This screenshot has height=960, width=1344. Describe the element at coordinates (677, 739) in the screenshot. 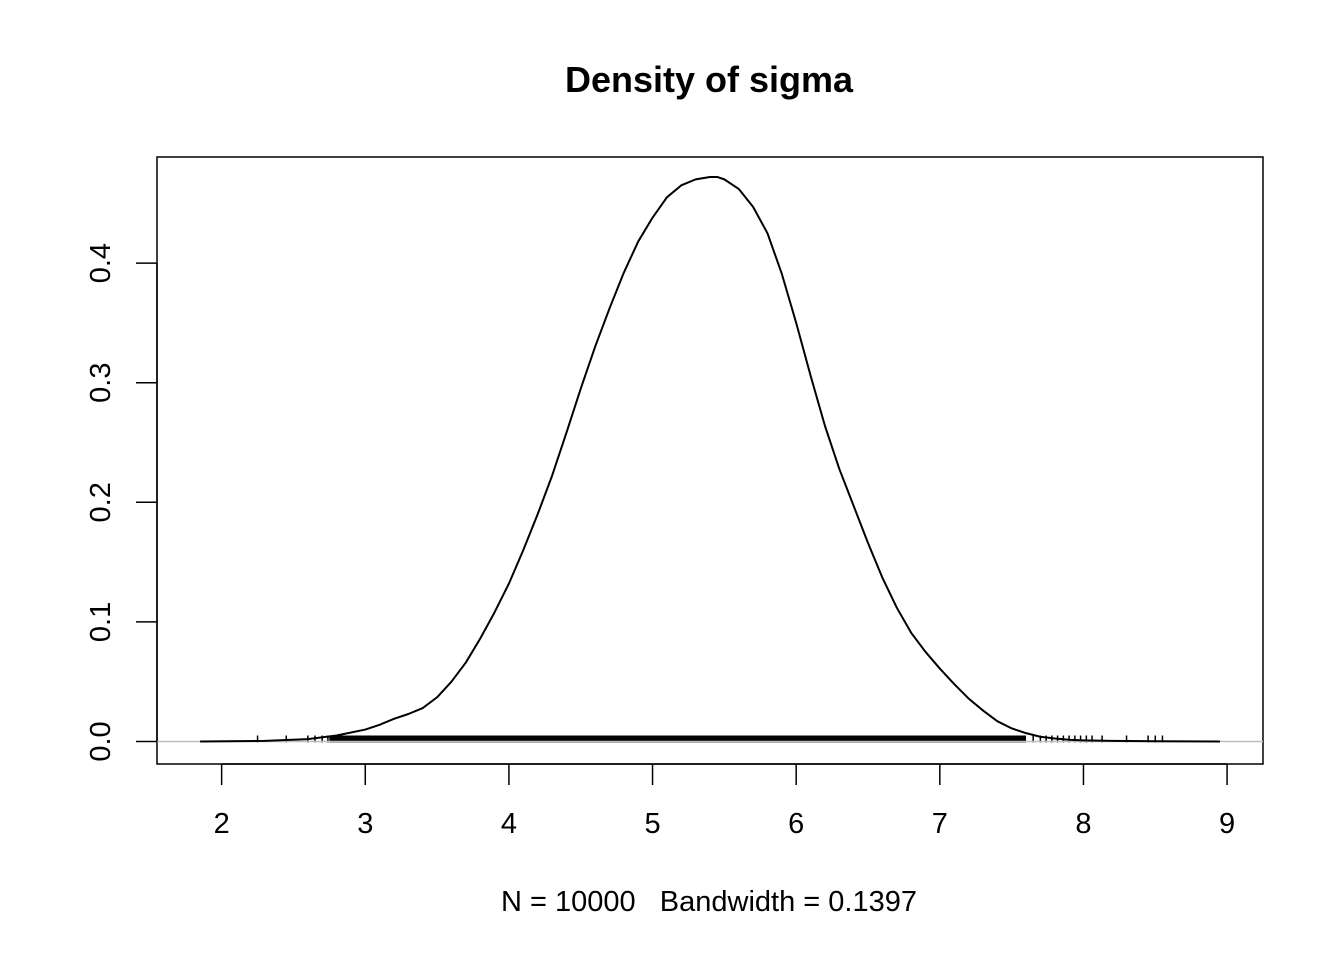

I see `rug-band` at that location.